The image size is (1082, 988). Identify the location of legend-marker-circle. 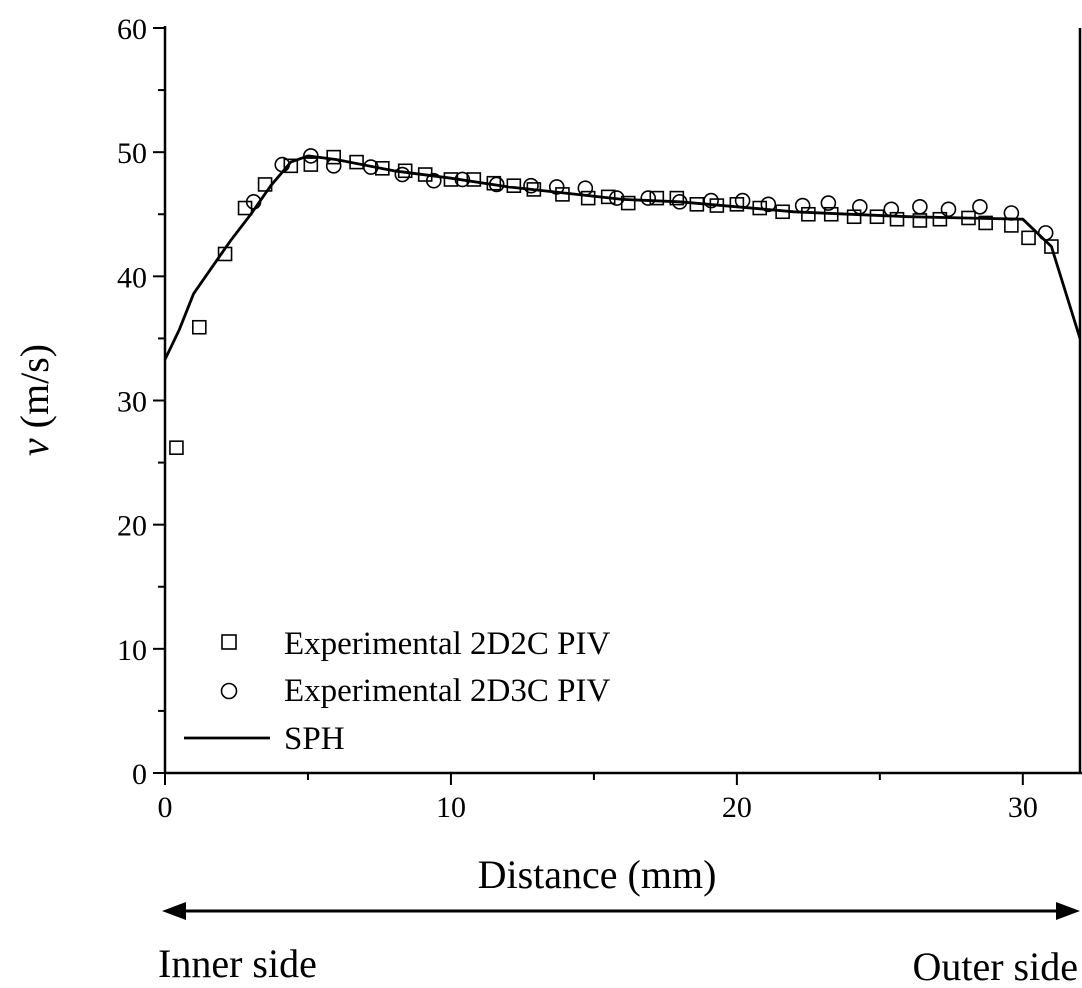
(229, 691).